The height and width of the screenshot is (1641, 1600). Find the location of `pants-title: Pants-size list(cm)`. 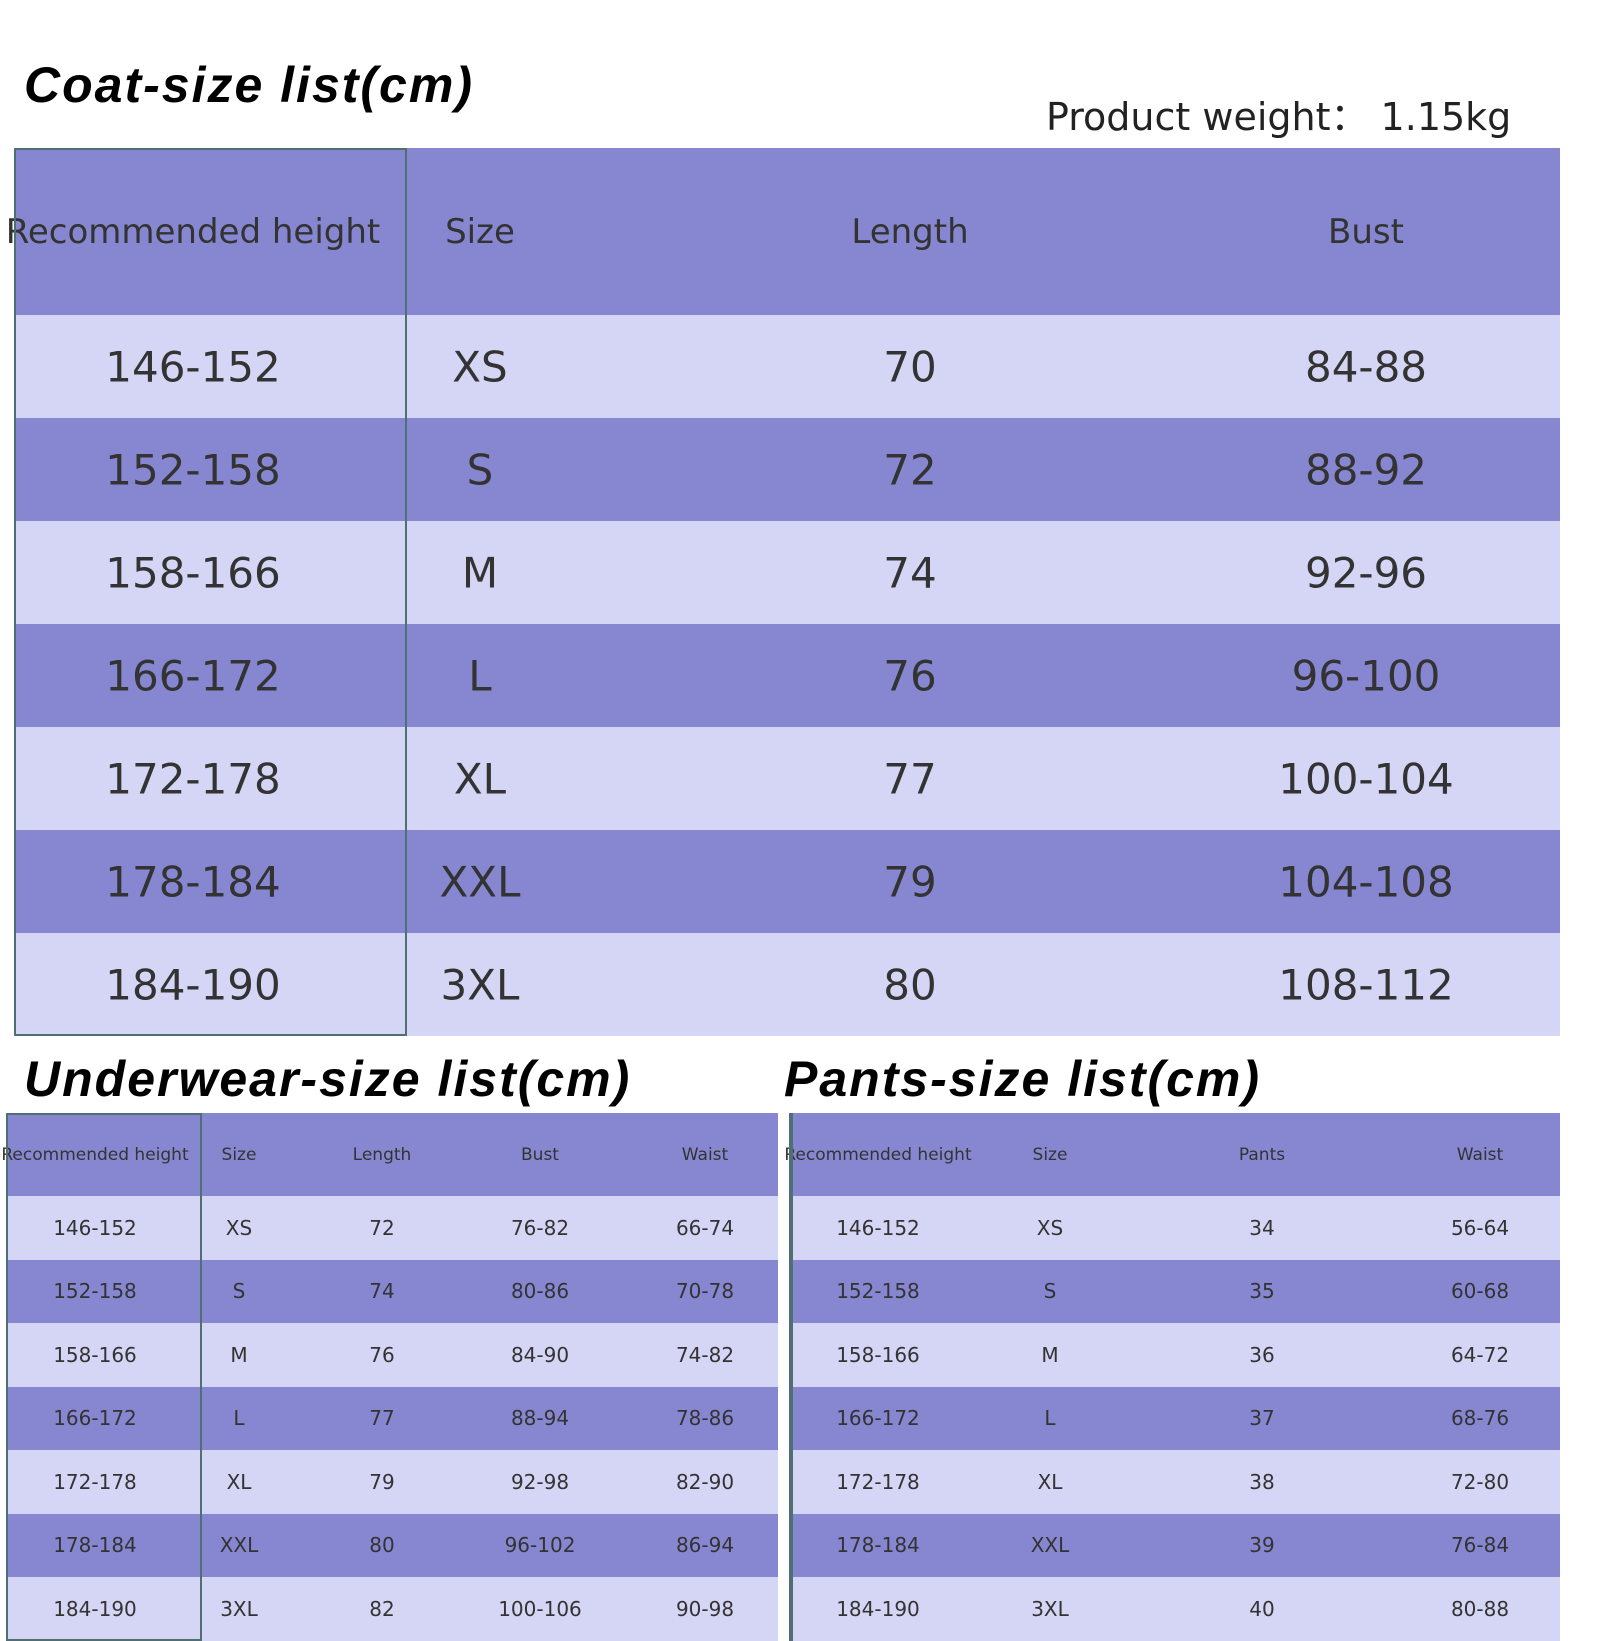

pants-title: Pants-size list(cm) is located at coordinates (1023, 1079).